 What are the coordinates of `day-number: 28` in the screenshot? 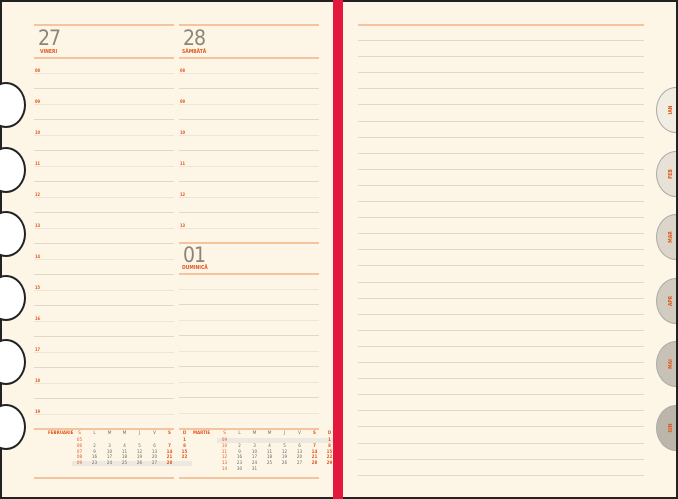 It's located at (194, 38).